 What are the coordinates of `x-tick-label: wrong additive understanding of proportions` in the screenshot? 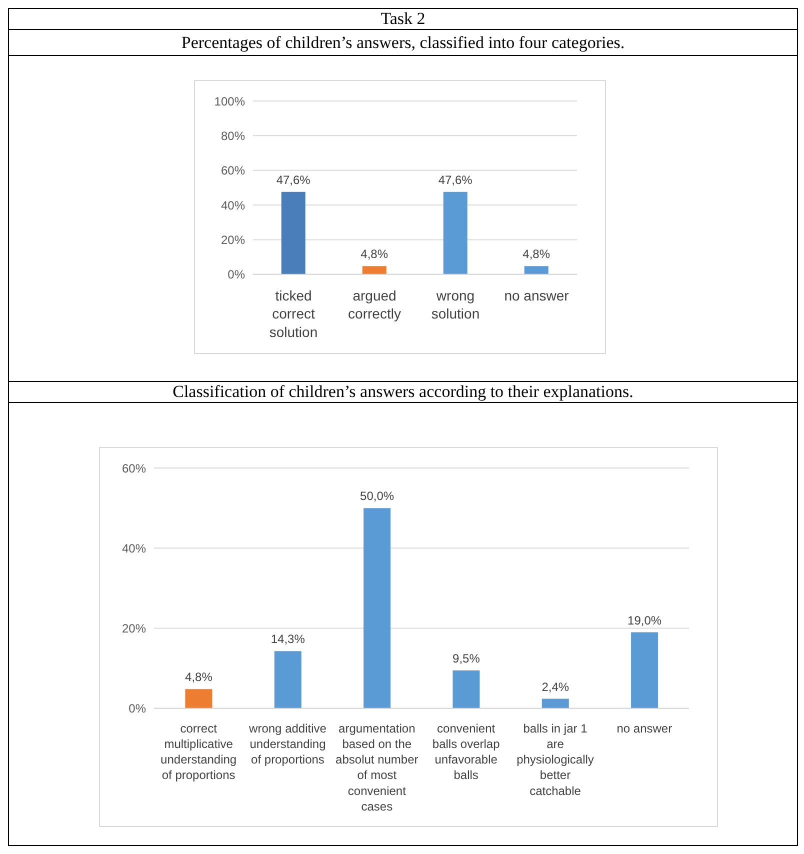 It's located at (287, 744).